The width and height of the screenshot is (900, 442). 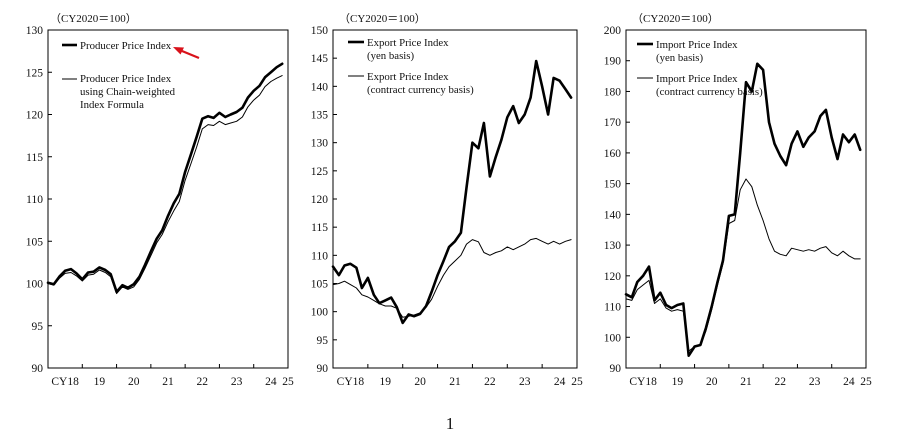 I want to click on y-tick-label: 180, so click(x=613, y=92).